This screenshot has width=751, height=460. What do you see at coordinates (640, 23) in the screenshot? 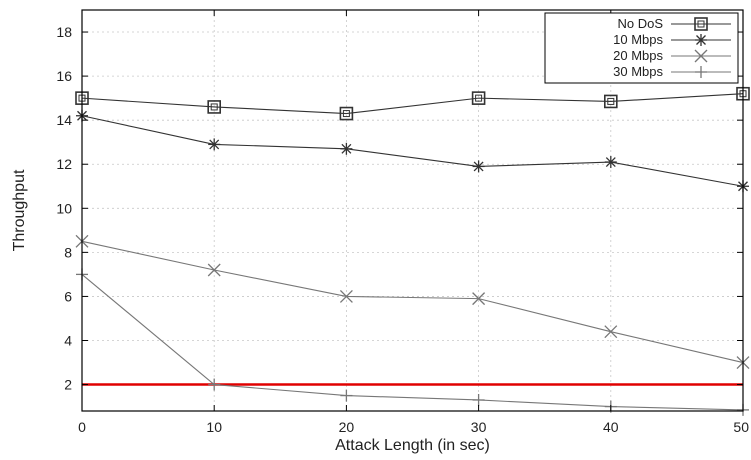
I see `legend-label: No DoS` at bounding box center [640, 23].